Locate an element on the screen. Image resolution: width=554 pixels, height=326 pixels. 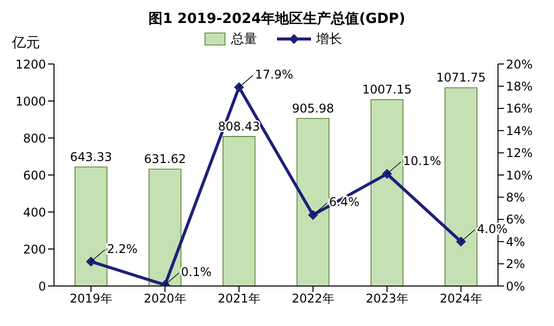
x-tick-label: 2019年 is located at coordinates (91, 299).